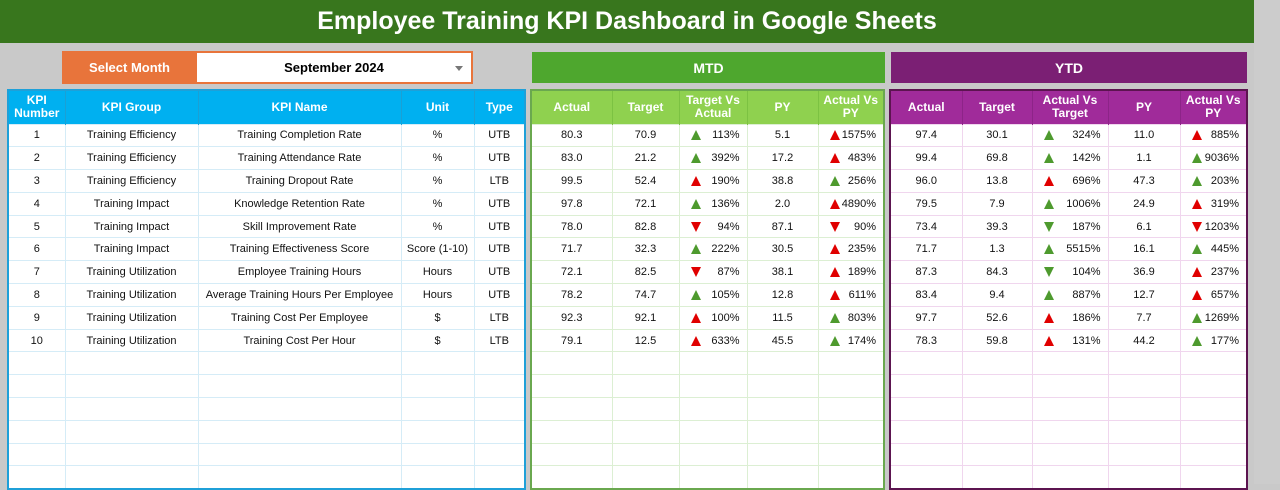 This screenshot has height=490, width=1280. Describe the element at coordinates (36, 340) in the screenshot. I see `kpi-number-cell: 10` at that location.